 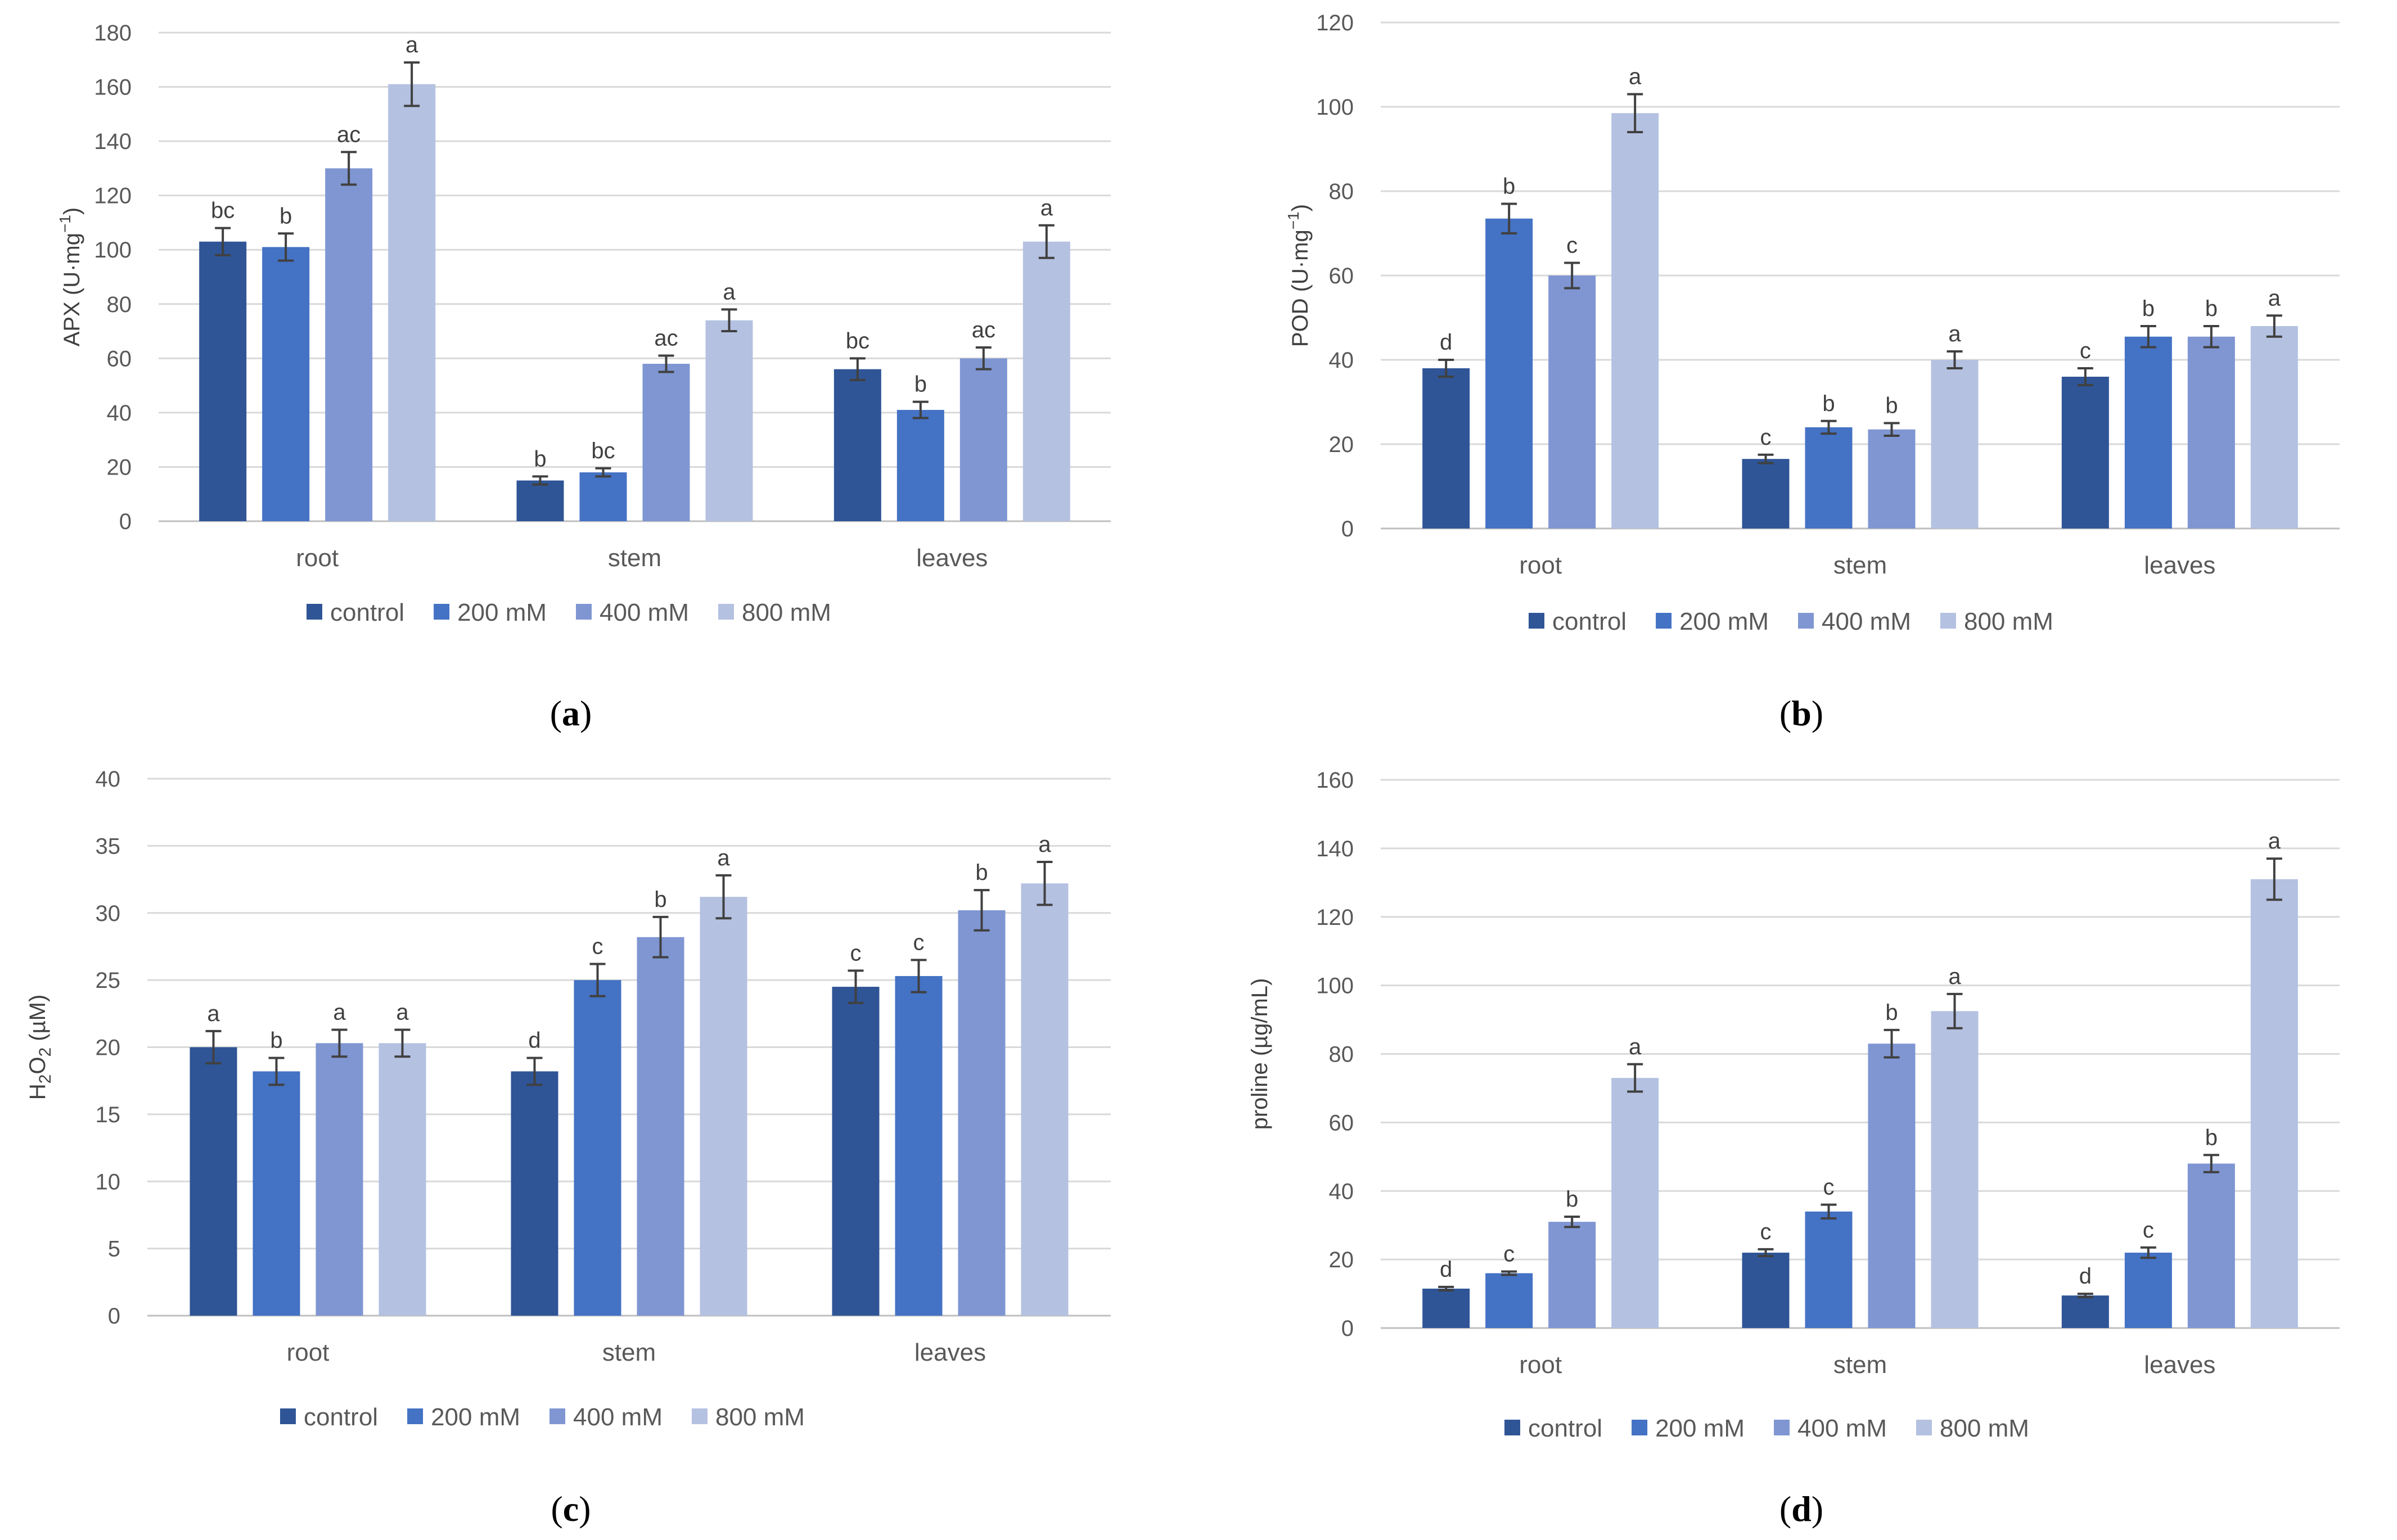 I want to click on caption-c: (c), so click(x=571, y=1509).